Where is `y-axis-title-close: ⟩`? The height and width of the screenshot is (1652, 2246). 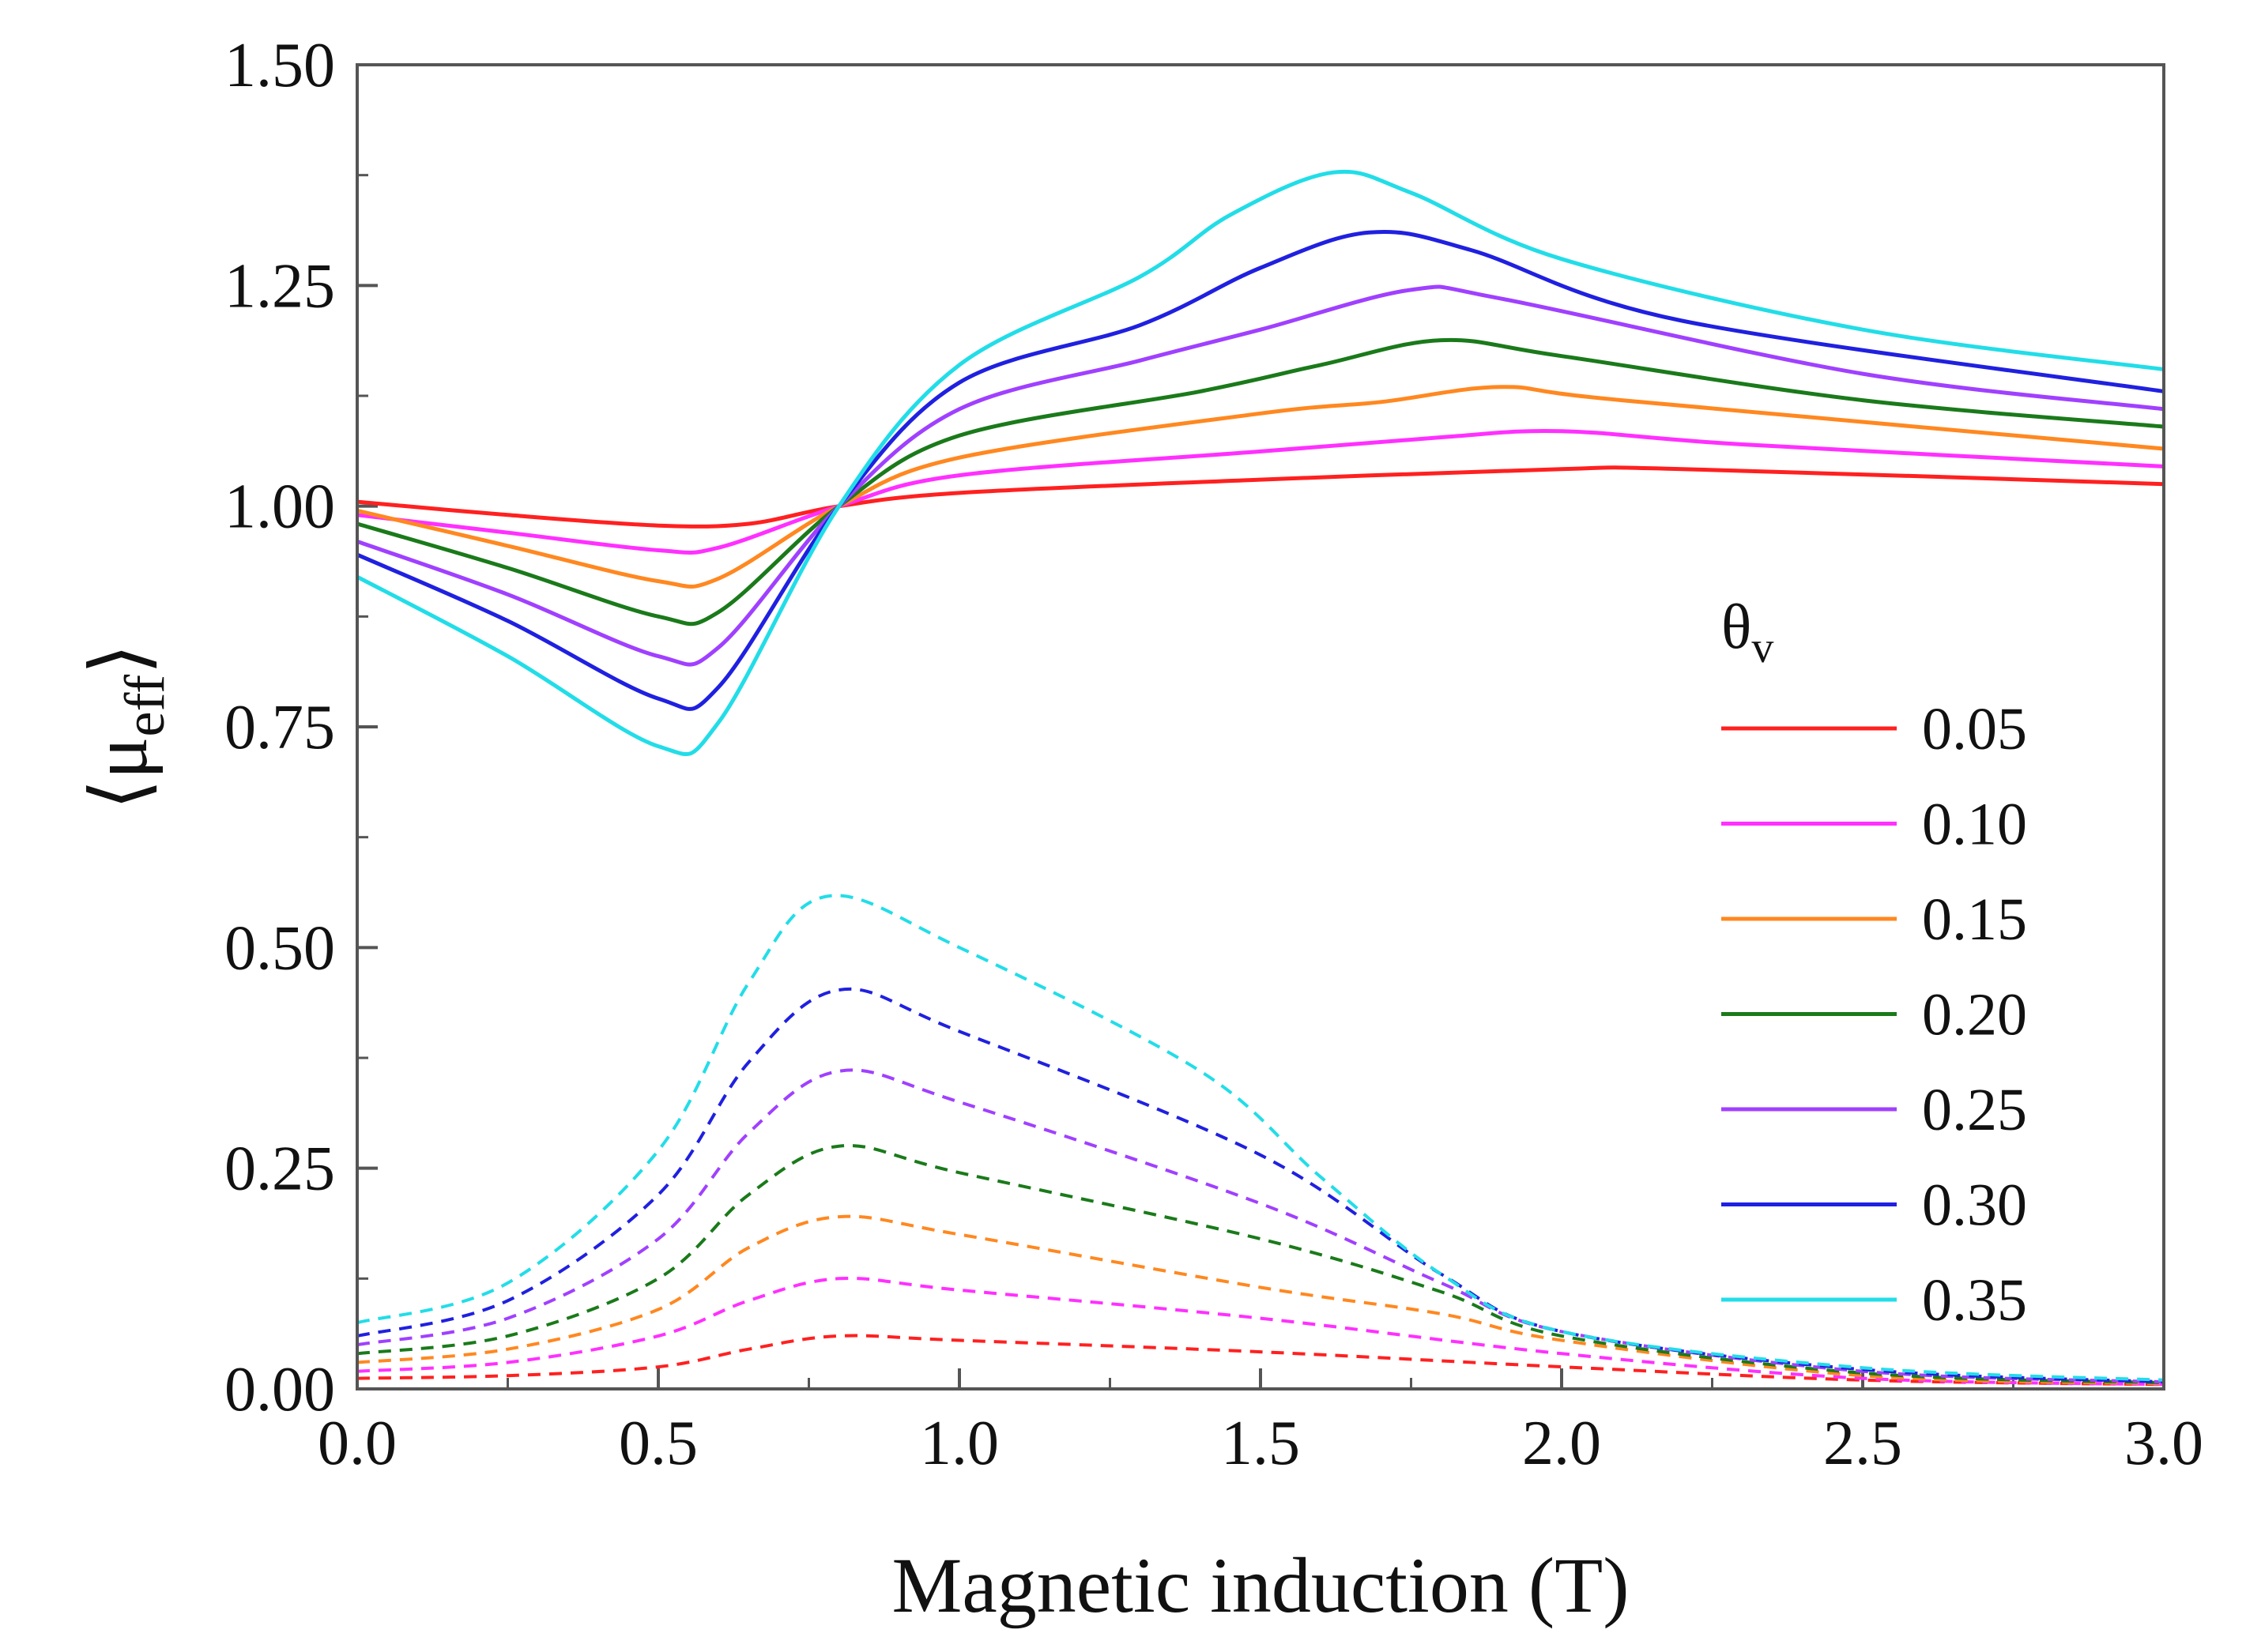
y-axis-title-close: ⟩ is located at coordinates (120, 659).